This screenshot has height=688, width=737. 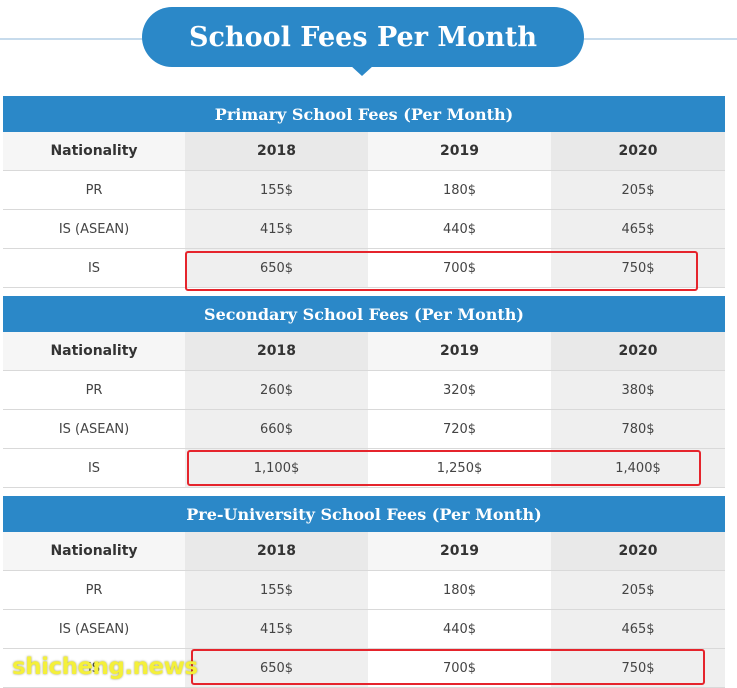 I want to click on fee-cell: 1,250$, so click(x=459, y=468).